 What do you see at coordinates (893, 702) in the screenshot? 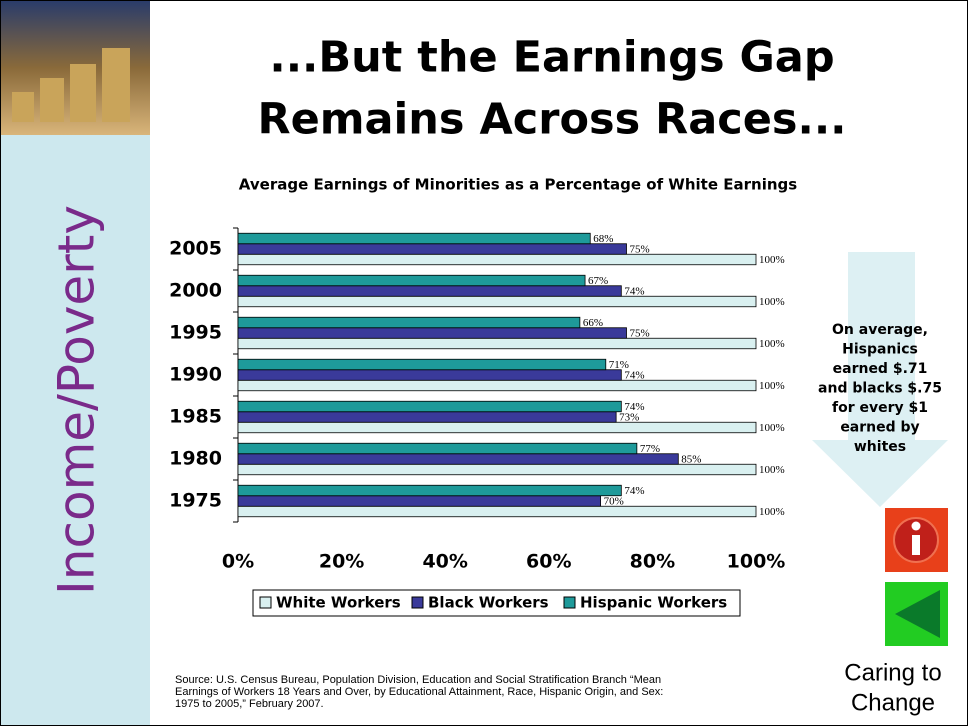
I see `footer-text: Change` at bounding box center [893, 702].